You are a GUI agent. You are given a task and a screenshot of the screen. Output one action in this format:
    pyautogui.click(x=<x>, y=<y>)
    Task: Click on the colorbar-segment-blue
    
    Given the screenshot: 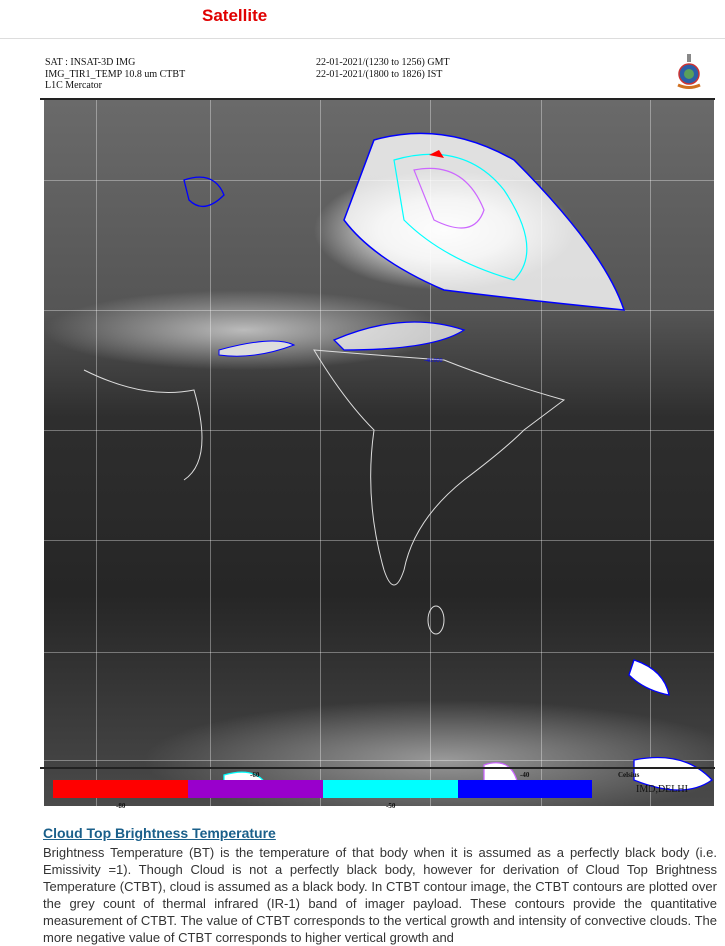 What is the action you would take?
    pyautogui.click(x=525, y=789)
    